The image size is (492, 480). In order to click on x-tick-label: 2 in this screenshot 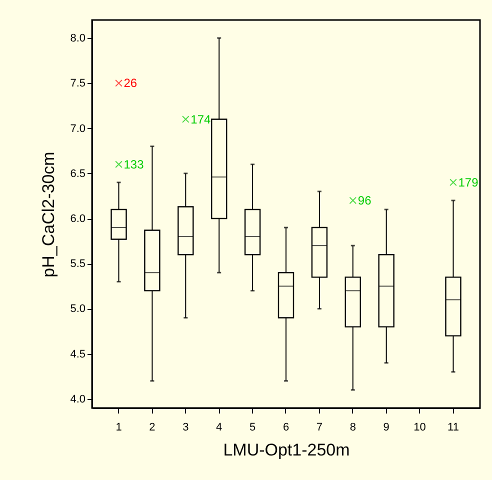, I will do `click(152, 428)`.